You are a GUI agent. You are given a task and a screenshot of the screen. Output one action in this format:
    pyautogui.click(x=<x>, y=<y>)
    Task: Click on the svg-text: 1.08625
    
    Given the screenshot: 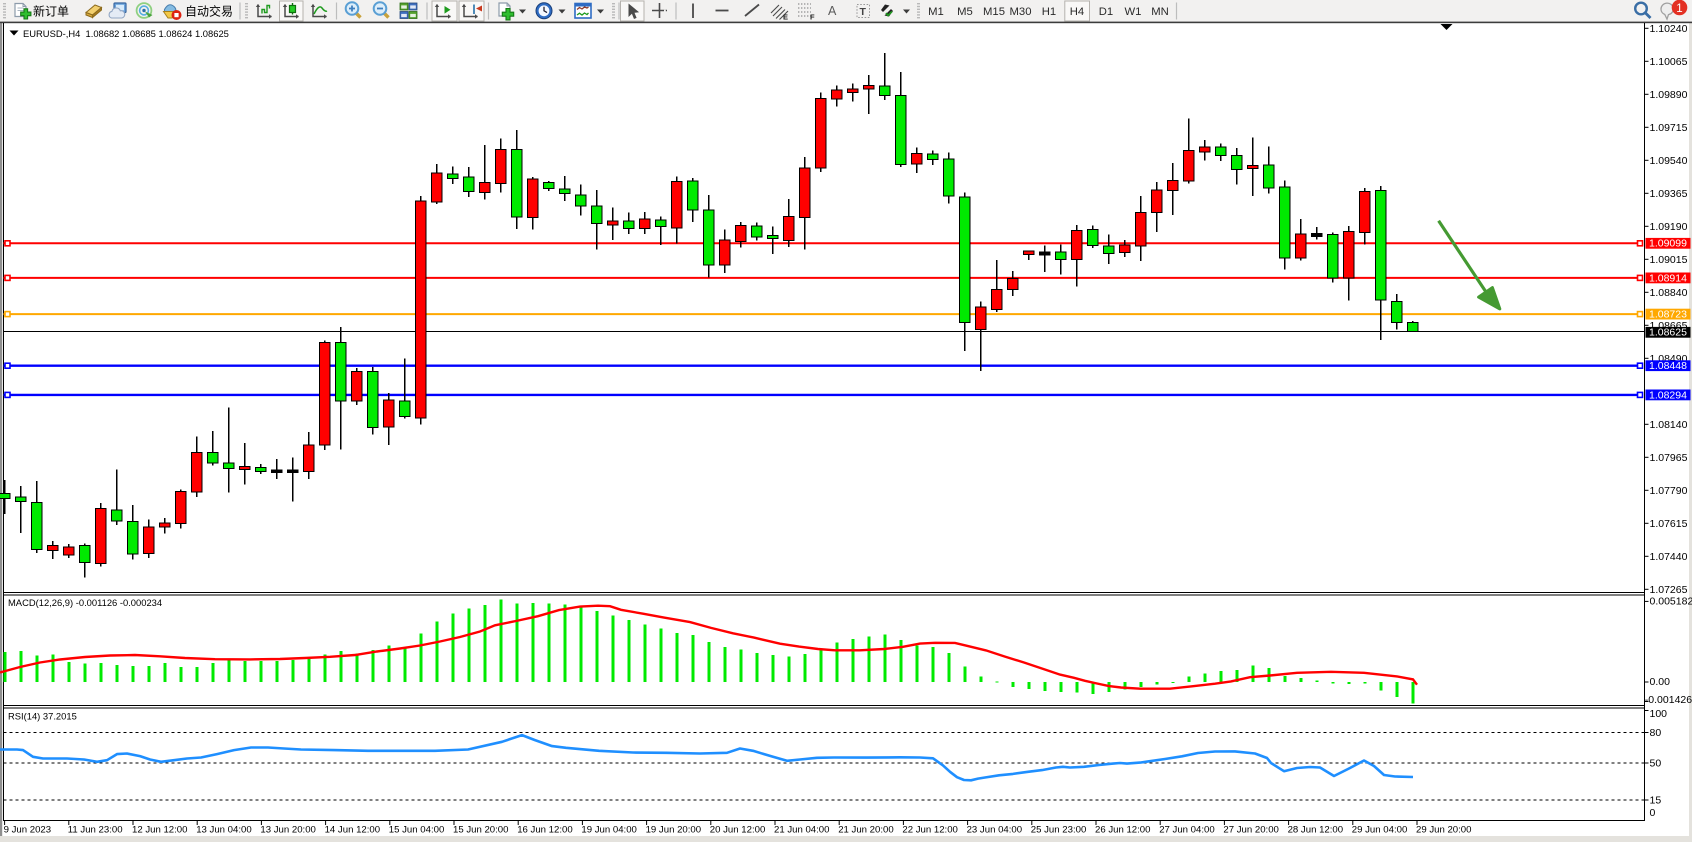 What is the action you would take?
    pyautogui.click(x=1668, y=333)
    